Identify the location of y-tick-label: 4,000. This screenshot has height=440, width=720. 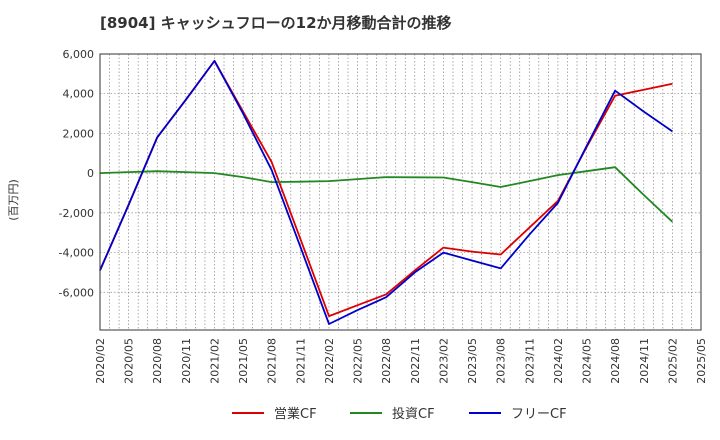
(79, 94).